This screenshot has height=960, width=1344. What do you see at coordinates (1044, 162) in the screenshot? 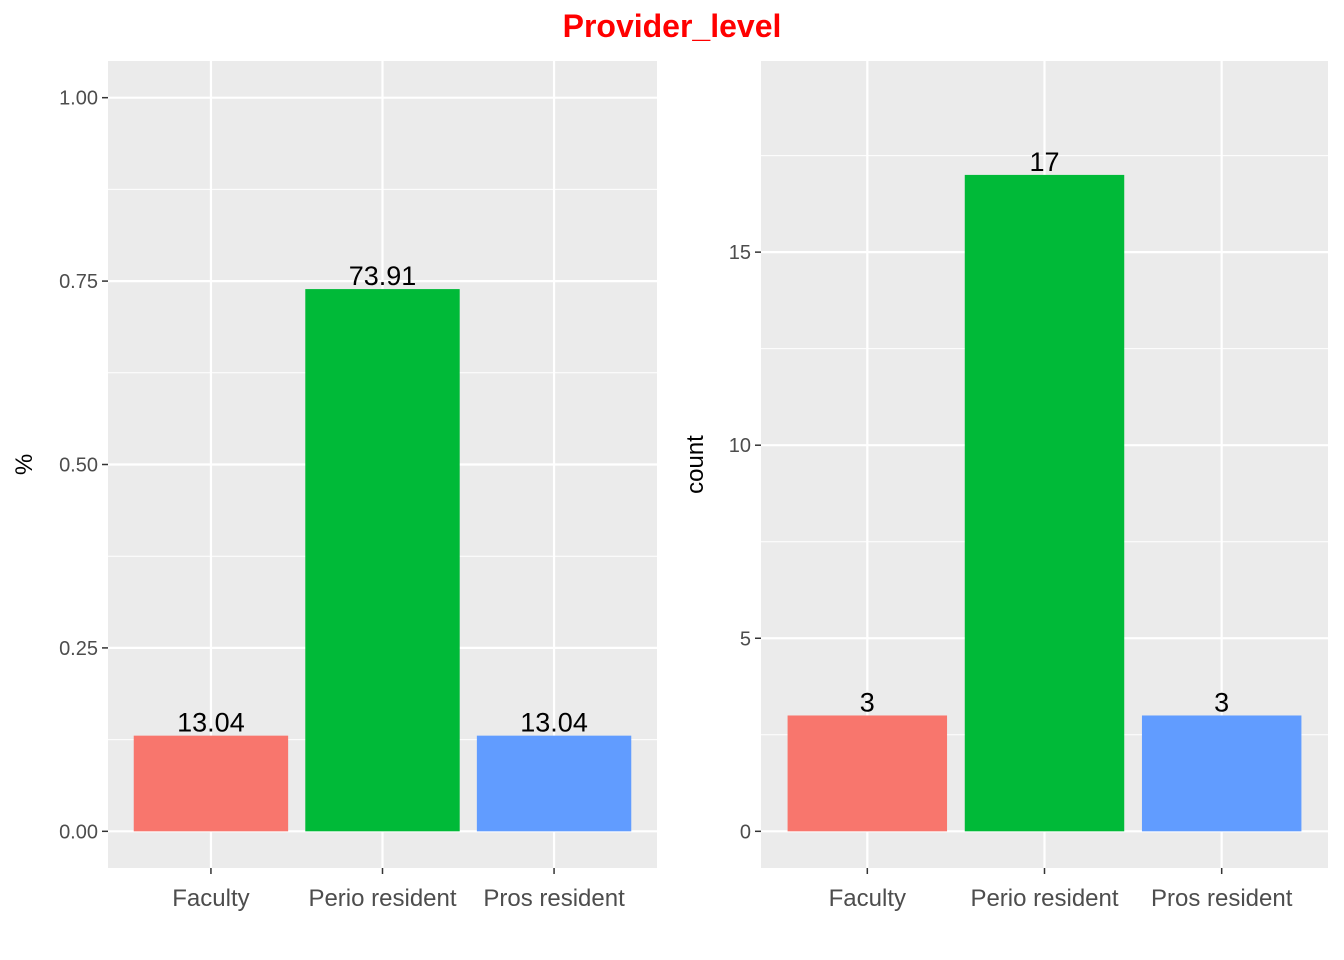
I see `data-label: 17` at bounding box center [1044, 162].